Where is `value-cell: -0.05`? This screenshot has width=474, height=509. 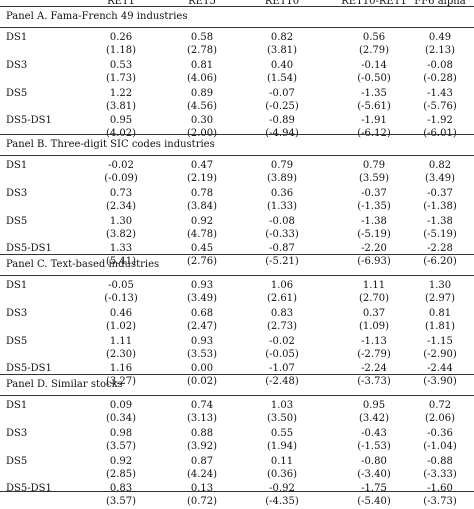 value-cell: -0.05 is located at coordinates (121, 285).